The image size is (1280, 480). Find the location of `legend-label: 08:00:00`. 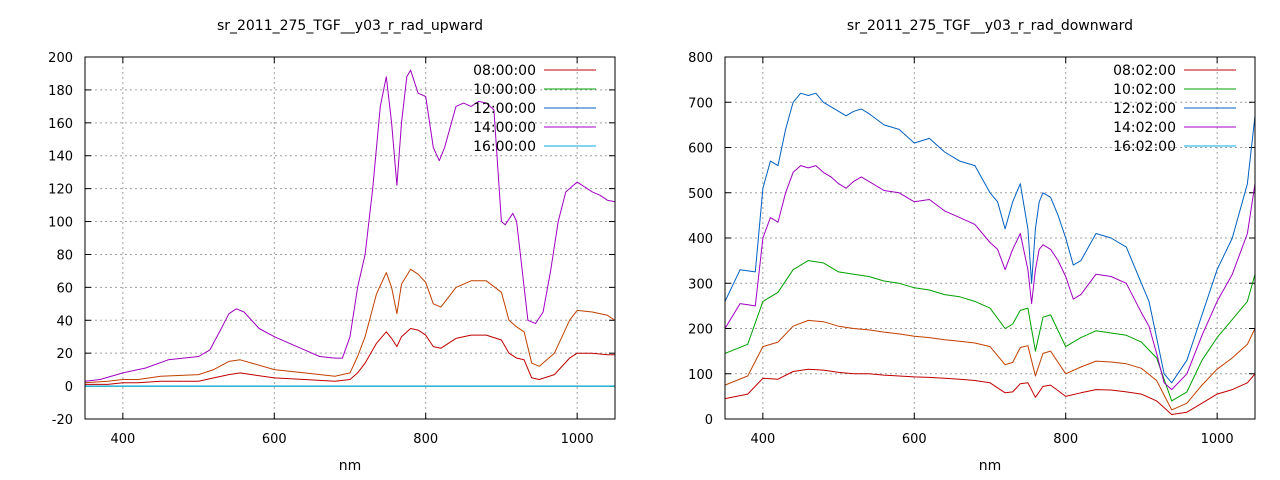

legend-label: 08:00:00 is located at coordinates (504, 71).